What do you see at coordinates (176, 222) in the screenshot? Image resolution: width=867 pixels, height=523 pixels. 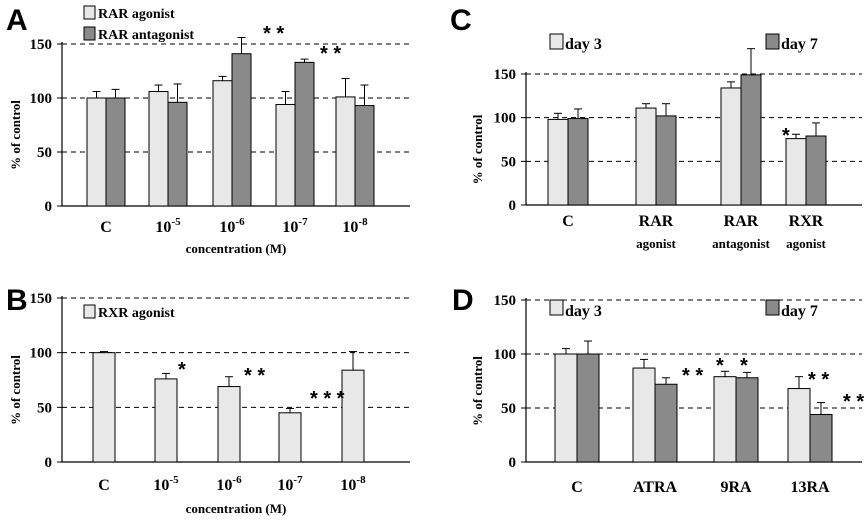 I see `x-tick-label-exponent: -5` at bounding box center [176, 222].